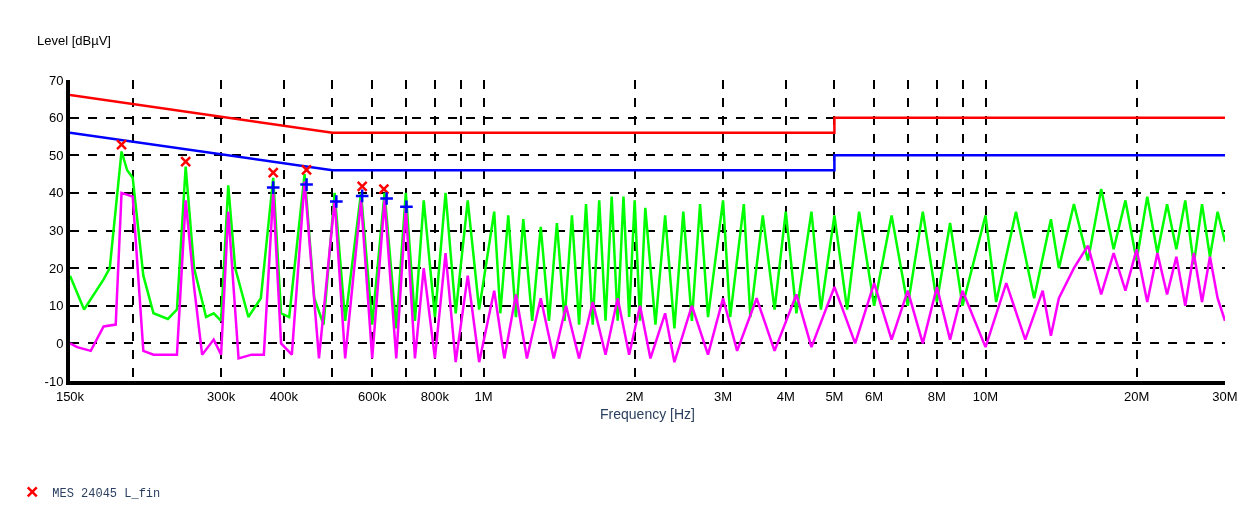 Image resolution: width=1255 pixels, height=518 pixels. What do you see at coordinates (785, 396) in the screenshot?
I see `x-tick-label: 4M` at bounding box center [785, 396].